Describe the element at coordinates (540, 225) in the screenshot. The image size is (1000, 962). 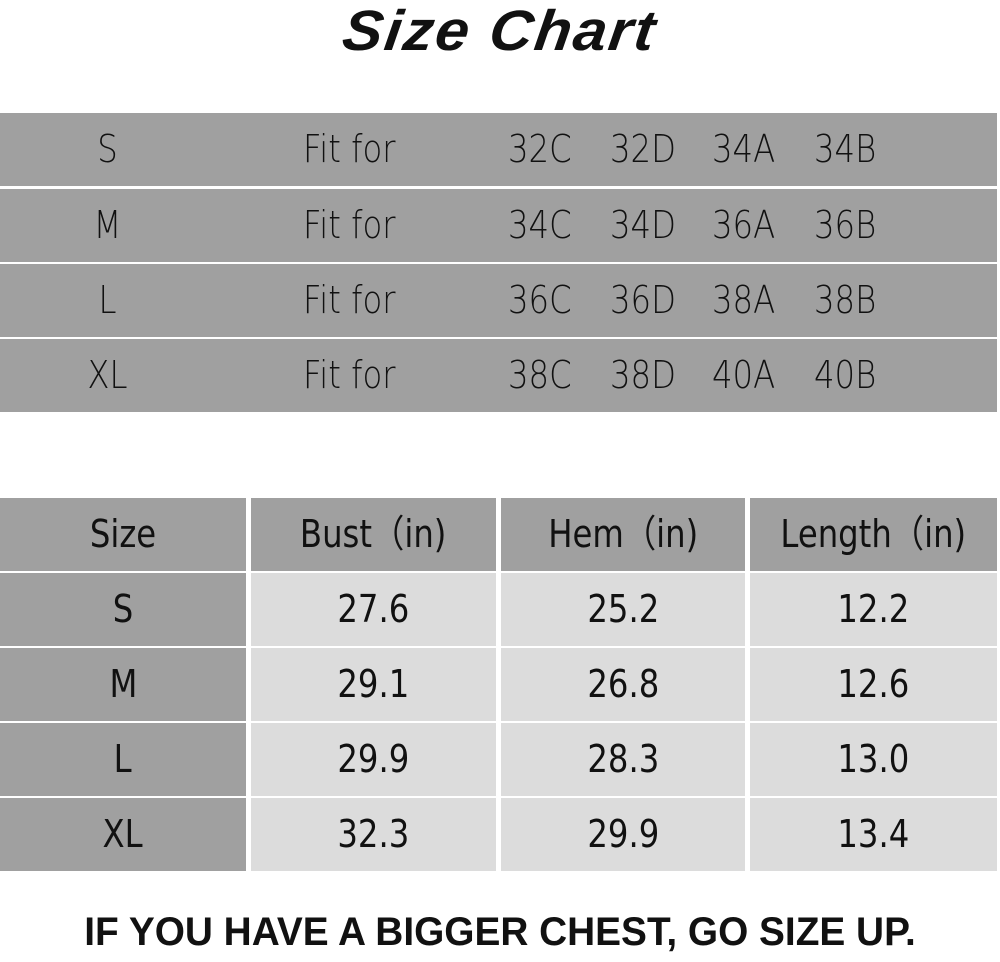
I see `fit-value: 34C` at that location.